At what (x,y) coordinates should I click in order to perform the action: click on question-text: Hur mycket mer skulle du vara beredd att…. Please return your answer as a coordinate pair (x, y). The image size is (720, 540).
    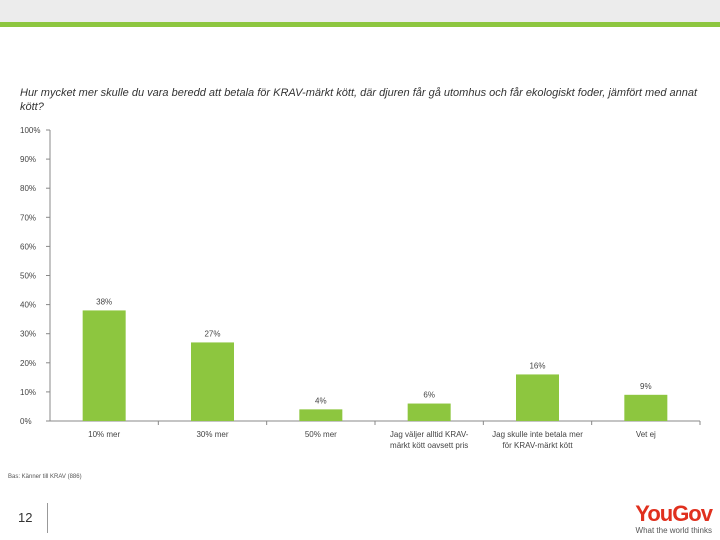
    Looking at the image, I should click on (359, 100).